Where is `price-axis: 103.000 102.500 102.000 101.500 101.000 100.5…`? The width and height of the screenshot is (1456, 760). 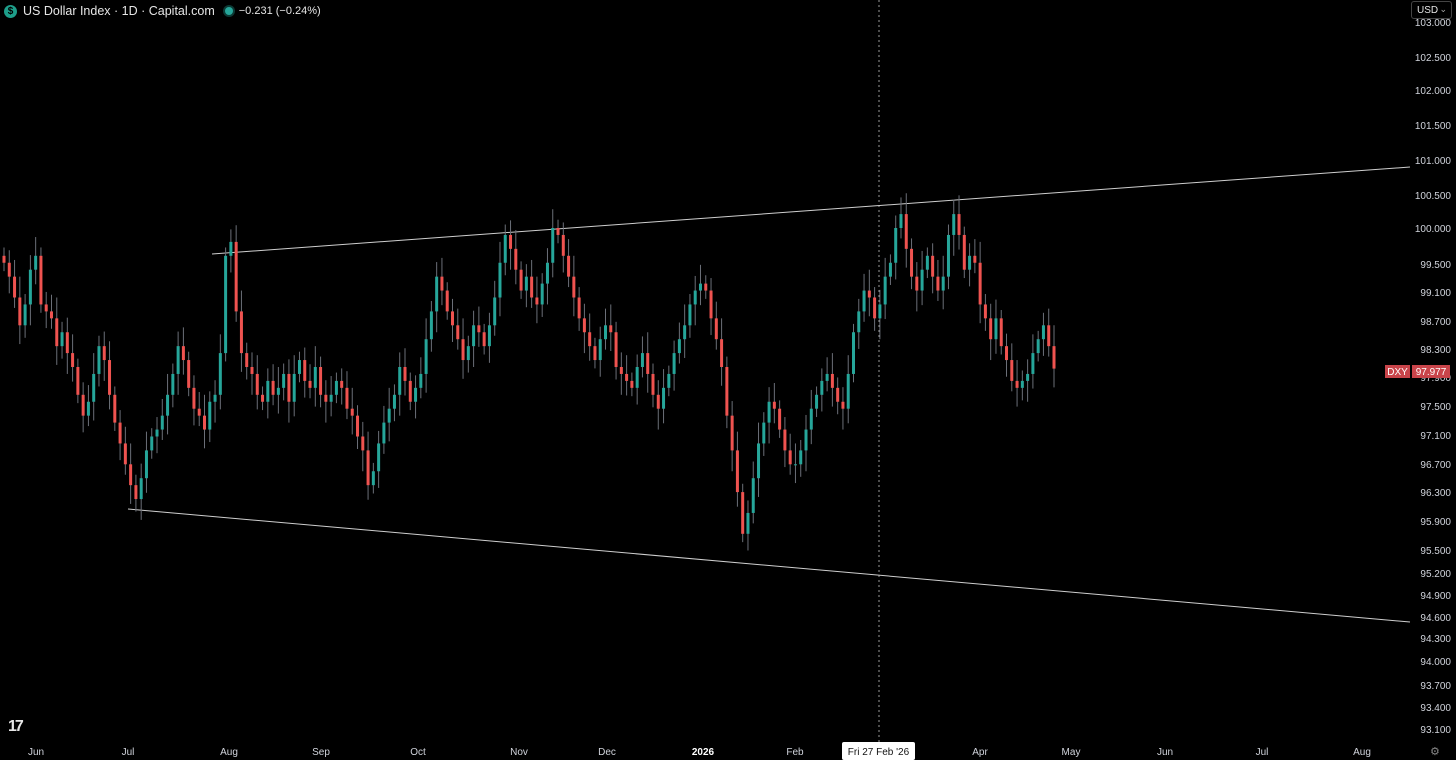
price-axis: 103.000 102.500 102.000 101.500 101.000 100.5… is located at coordinates (1433, 377).